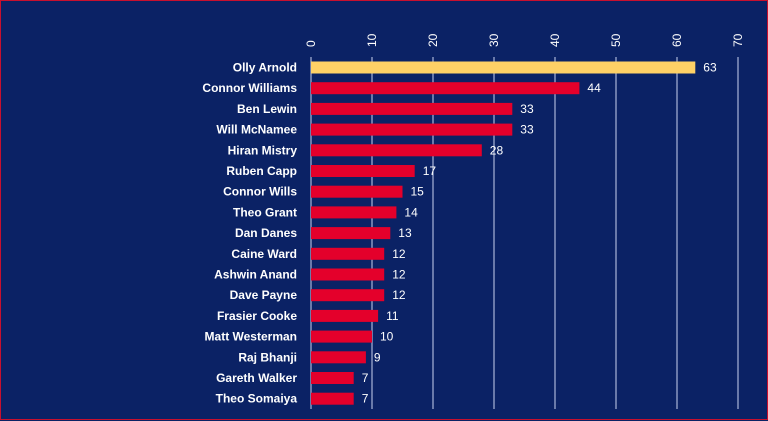  Describe the element at coordinates (710, 68) in the screenshot. I see `value-label: 63` at that location.